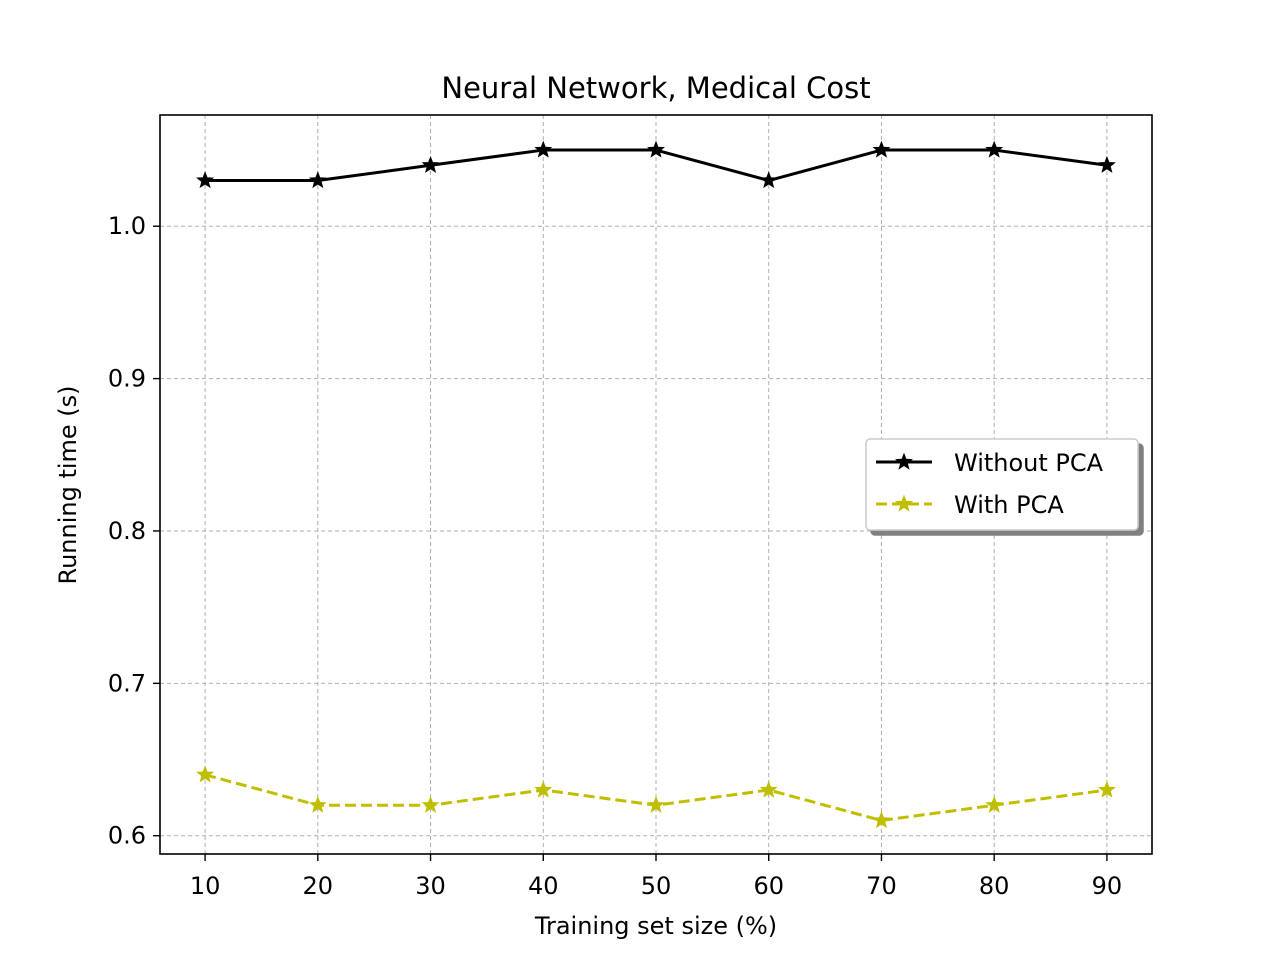 This screenshot has width=1280, height=960. What do you see at coordinates (127, 226) in the screenshot?
I see `y-tick-label: 1.0` at bounding box center [127, 226].